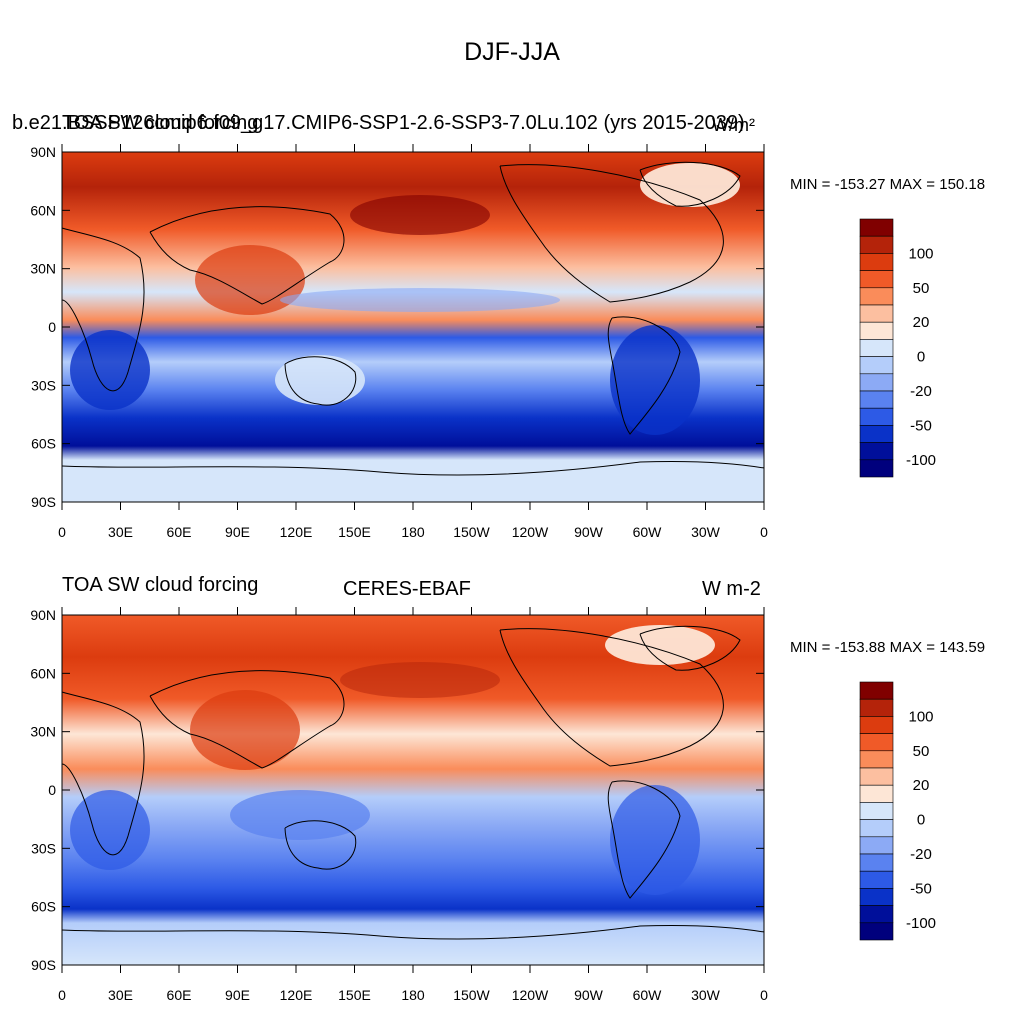  I want to click on panel2-blob-africa, so click(110, 830).